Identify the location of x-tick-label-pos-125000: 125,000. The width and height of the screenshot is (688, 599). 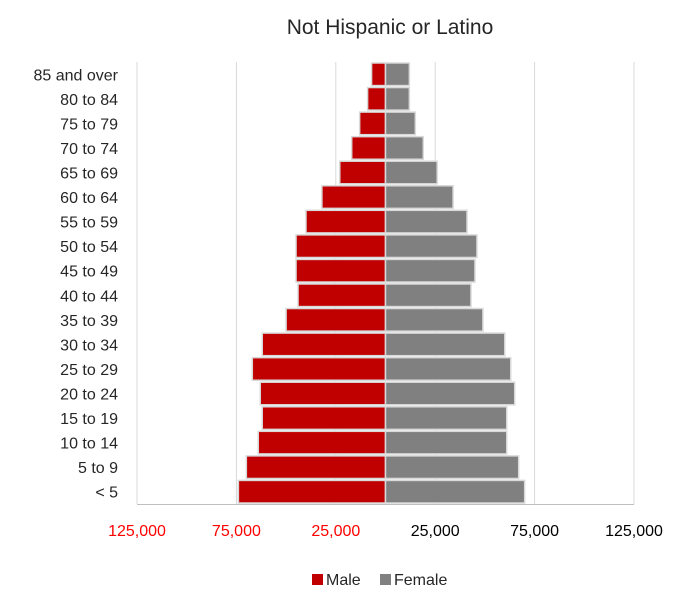
(634, 531).